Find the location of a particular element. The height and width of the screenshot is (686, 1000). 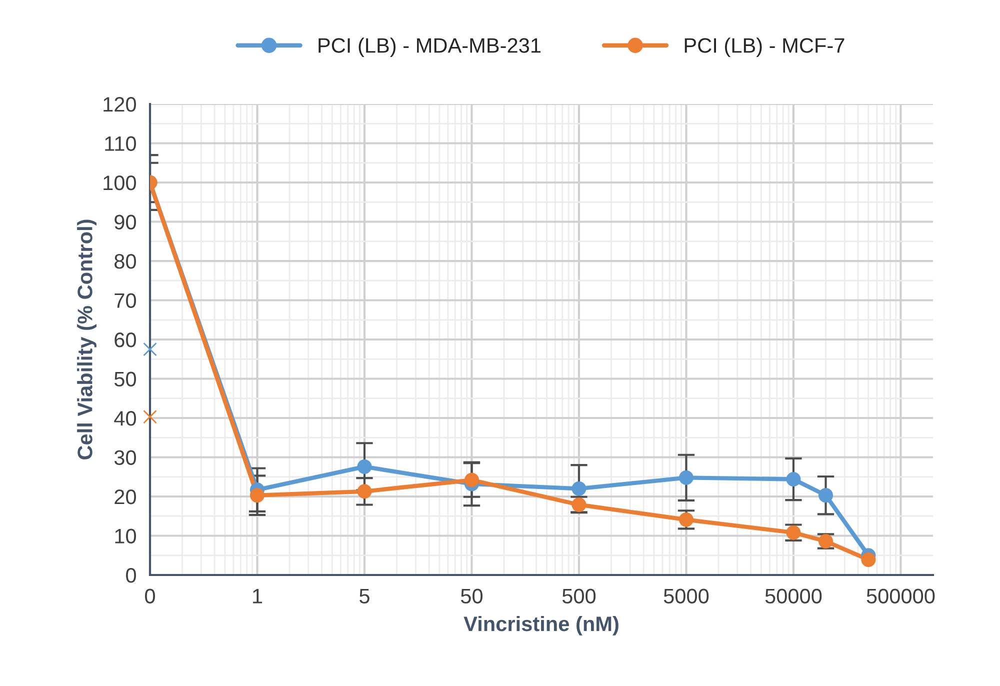

y-tick-label: 90 is located at coordinates (125, 222).